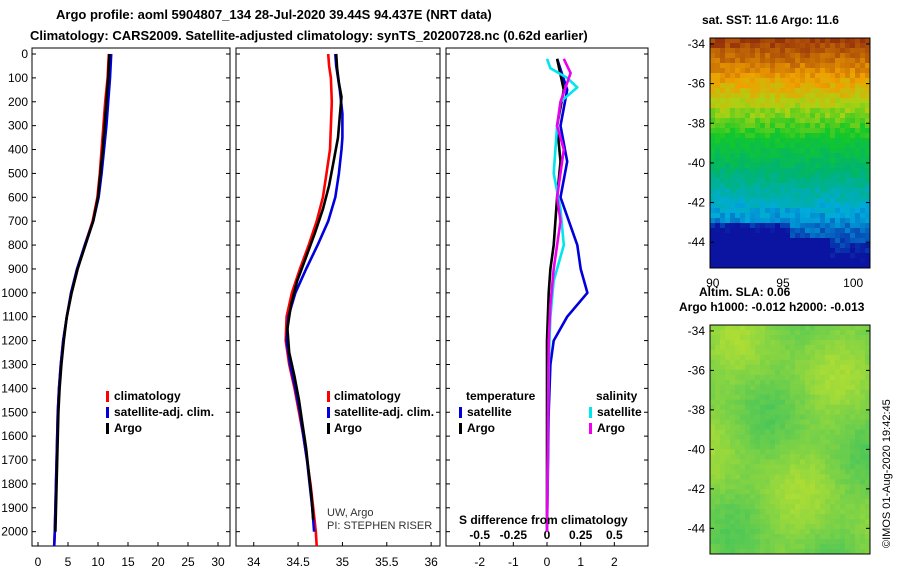  I want to click on legend-label-argo: Argo, so click(348, 428).